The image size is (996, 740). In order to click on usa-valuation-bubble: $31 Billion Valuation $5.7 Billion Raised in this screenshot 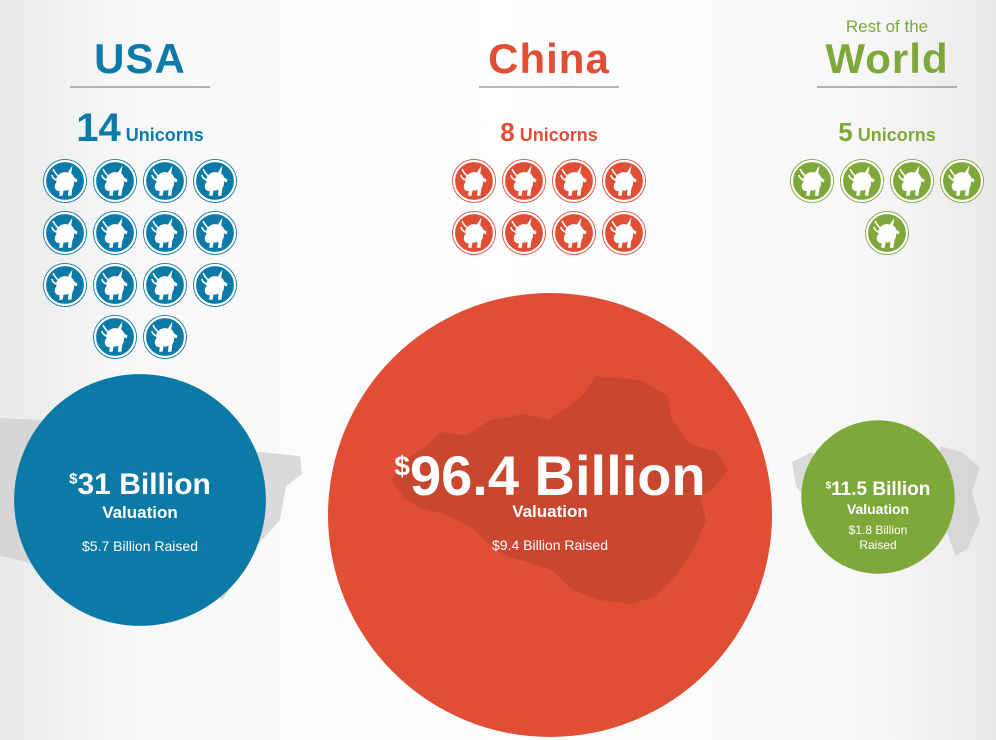, I will do `click(140, 500)`.